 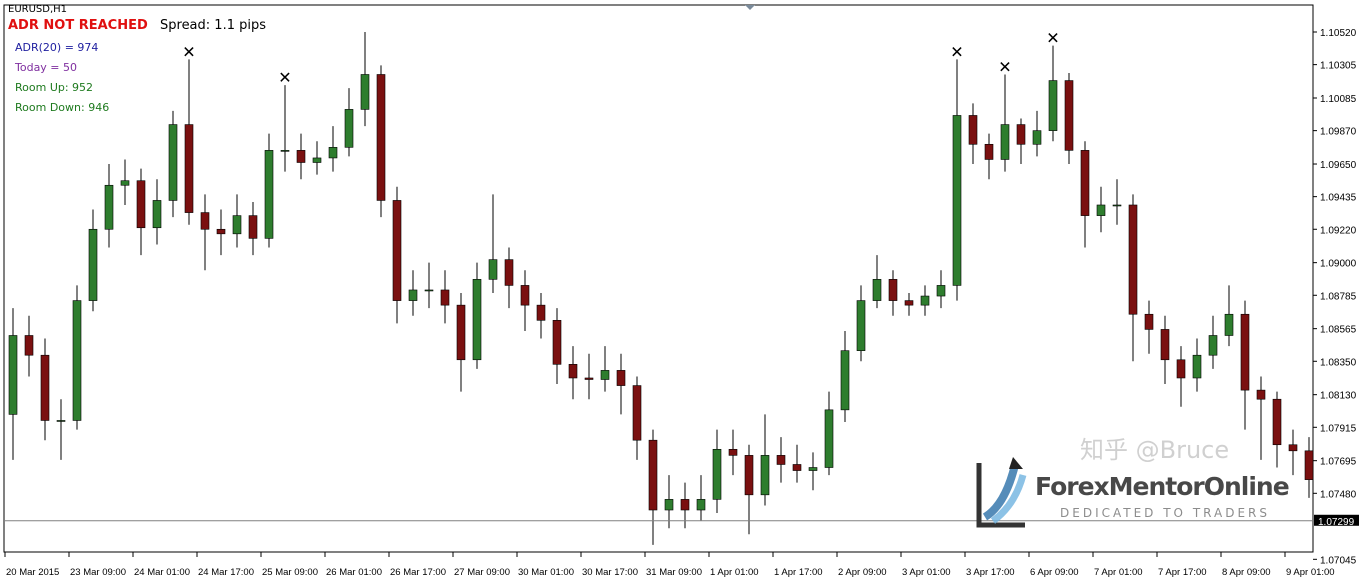 I want to click on y-tick-label: 1.09650, so click(x=1338, y=165).